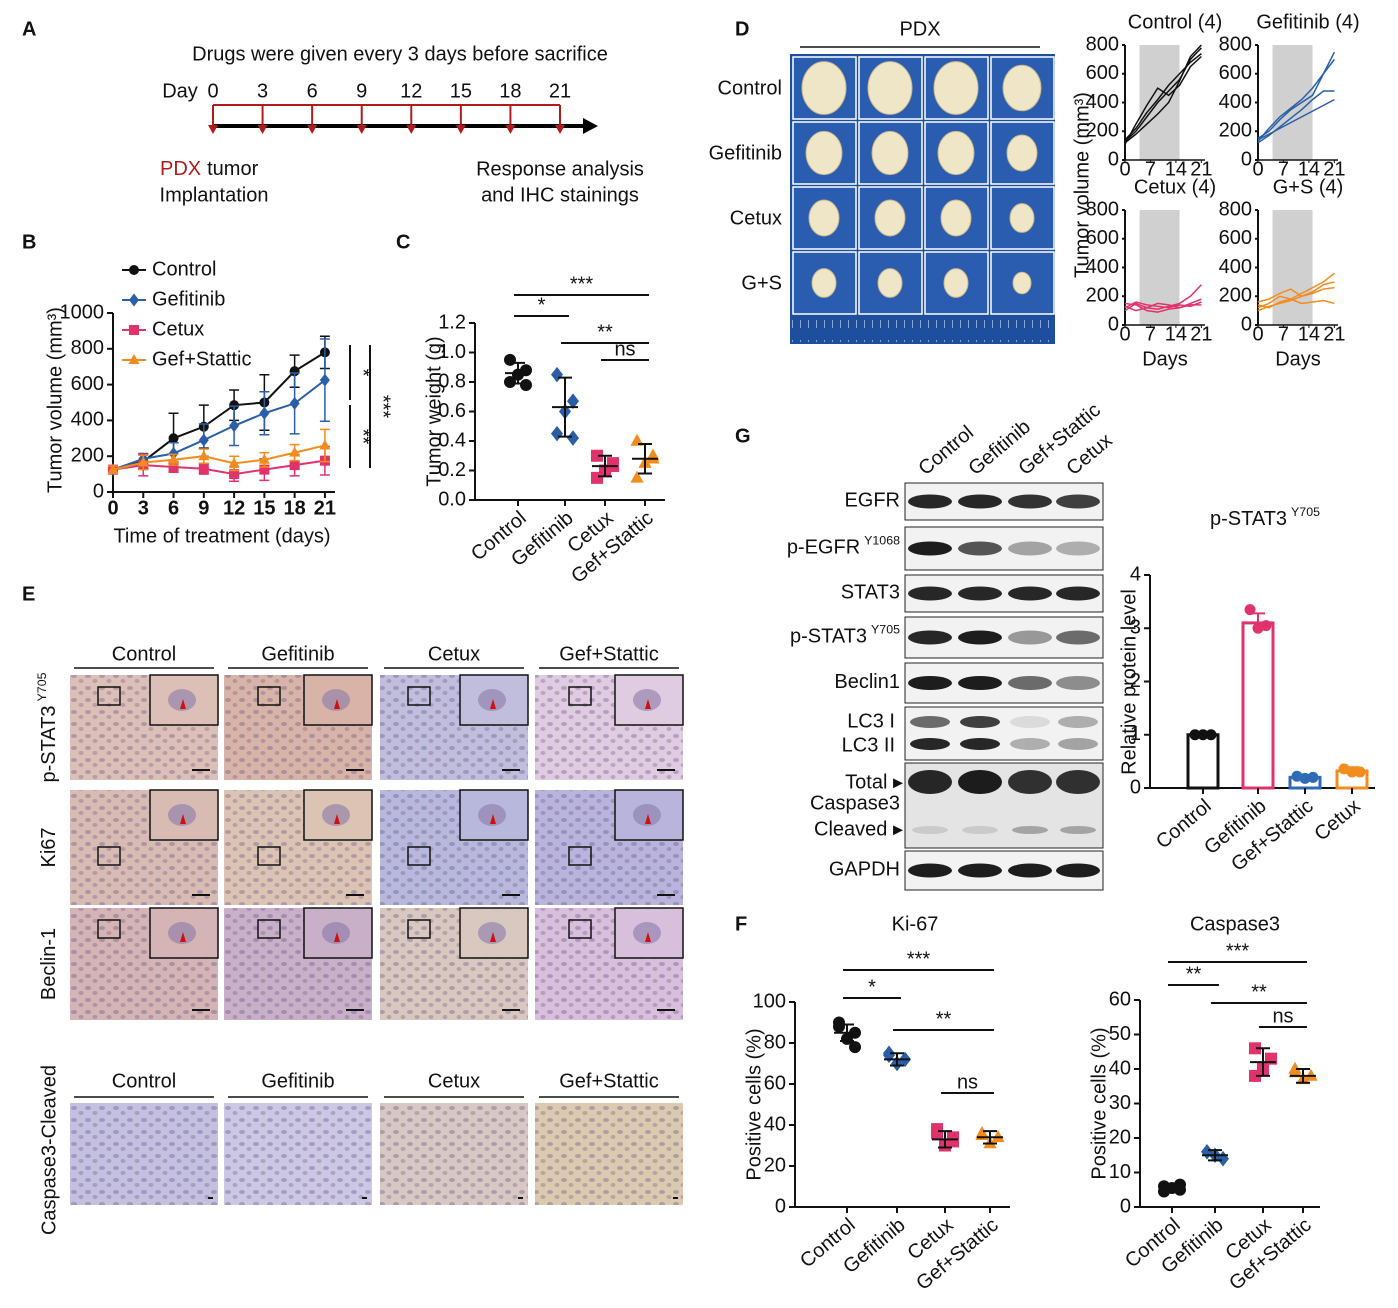 The width and height of the screenshot is (1398, 1308). Describe the element at coordinates (872, 501) in the screenshot. I see `row-label: EGFR` at that location.